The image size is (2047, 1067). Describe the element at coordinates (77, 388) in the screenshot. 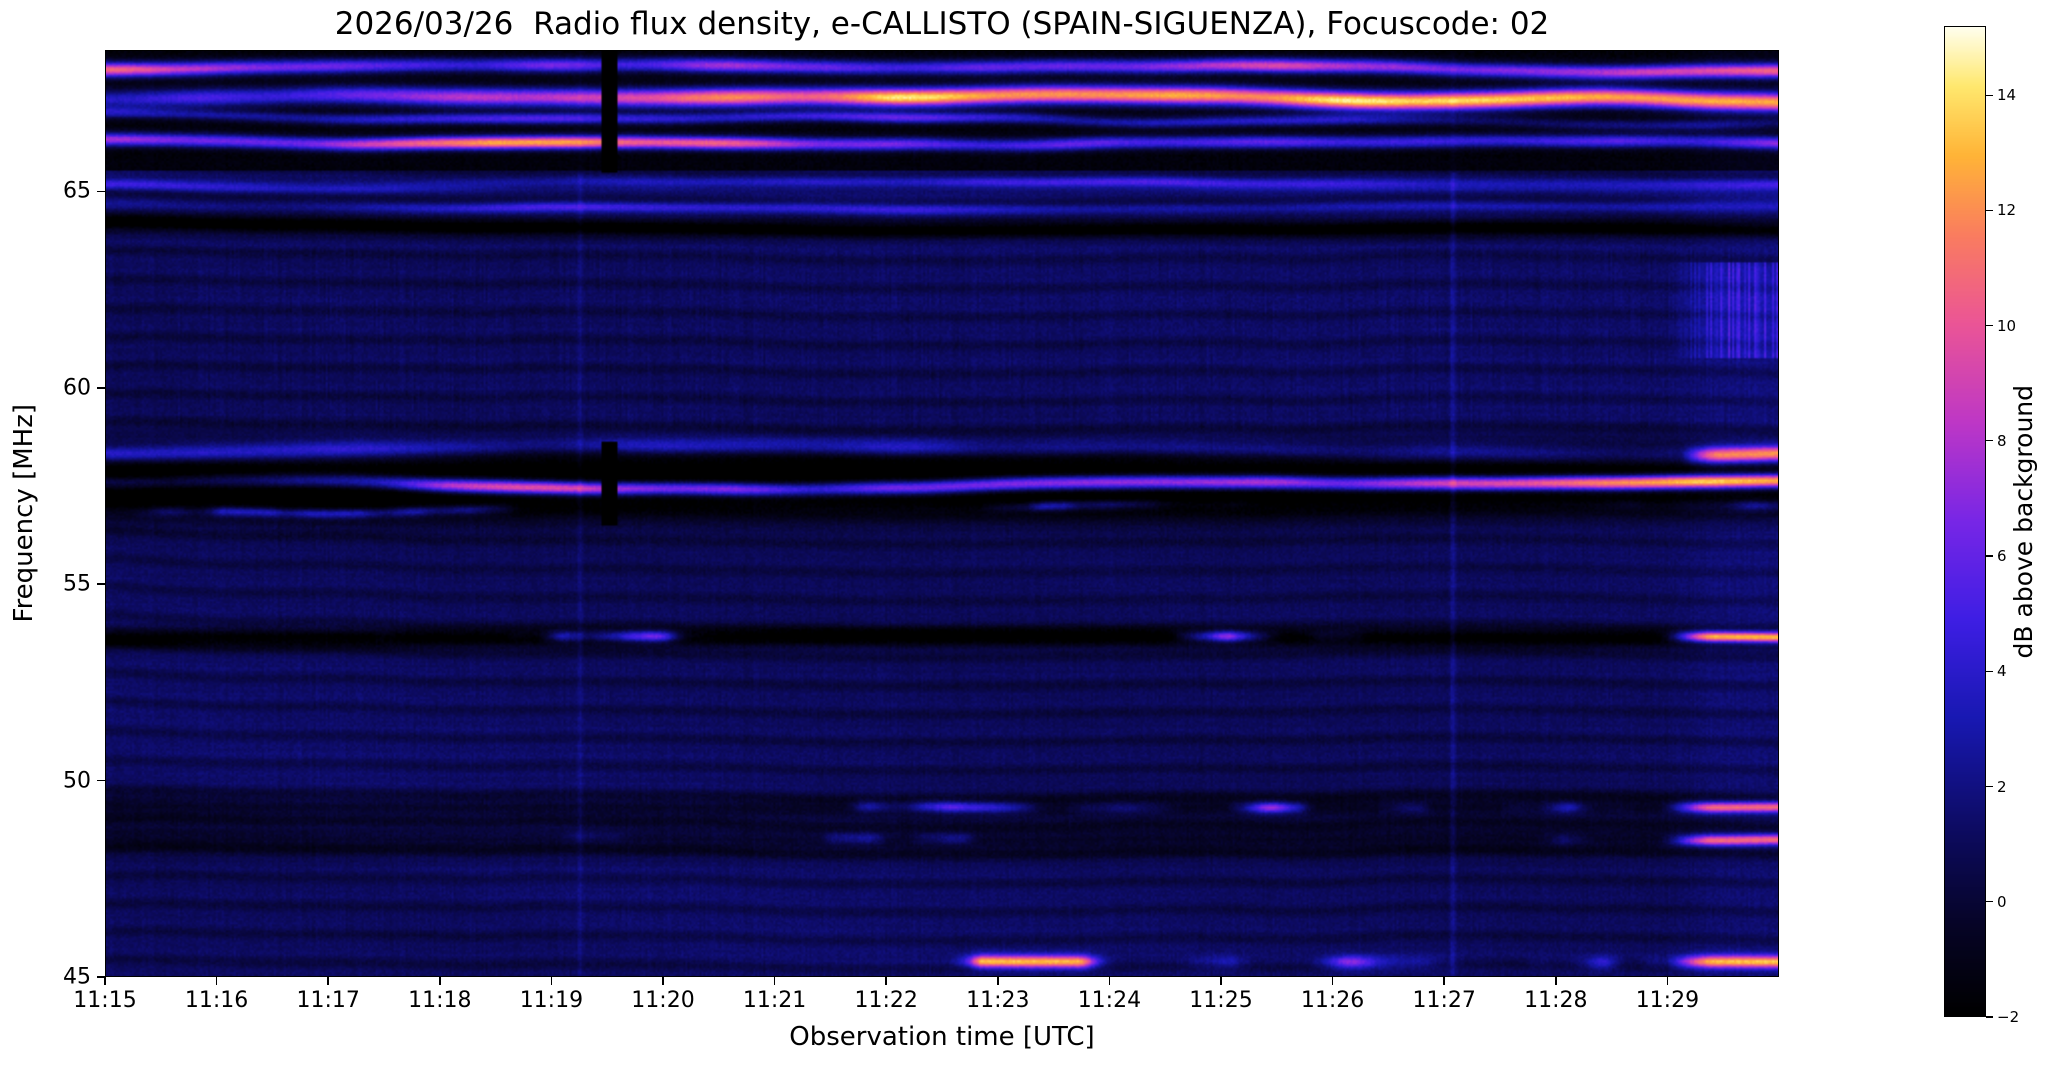

I see `y-tick-label: 60` at that location.